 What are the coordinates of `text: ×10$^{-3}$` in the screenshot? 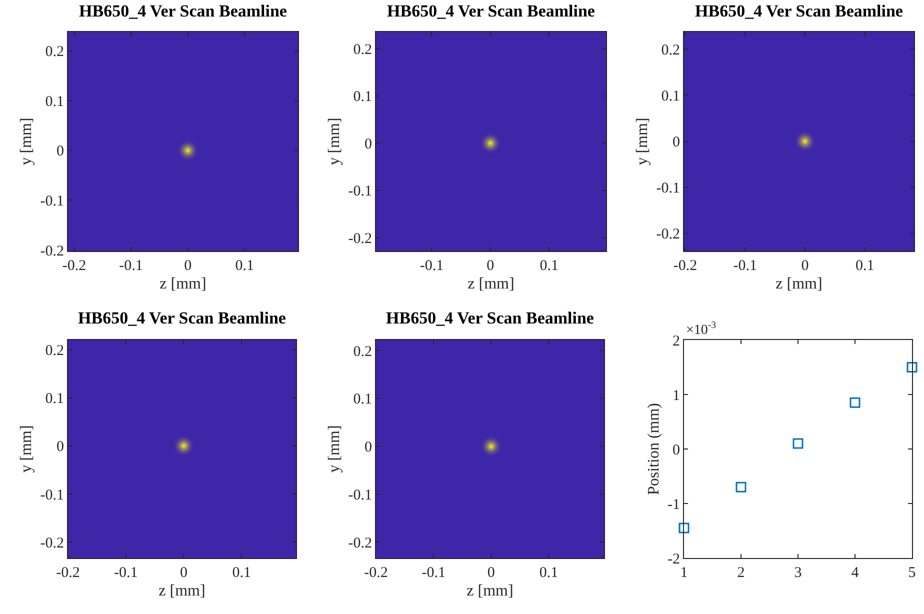 It's located at (701, 329).